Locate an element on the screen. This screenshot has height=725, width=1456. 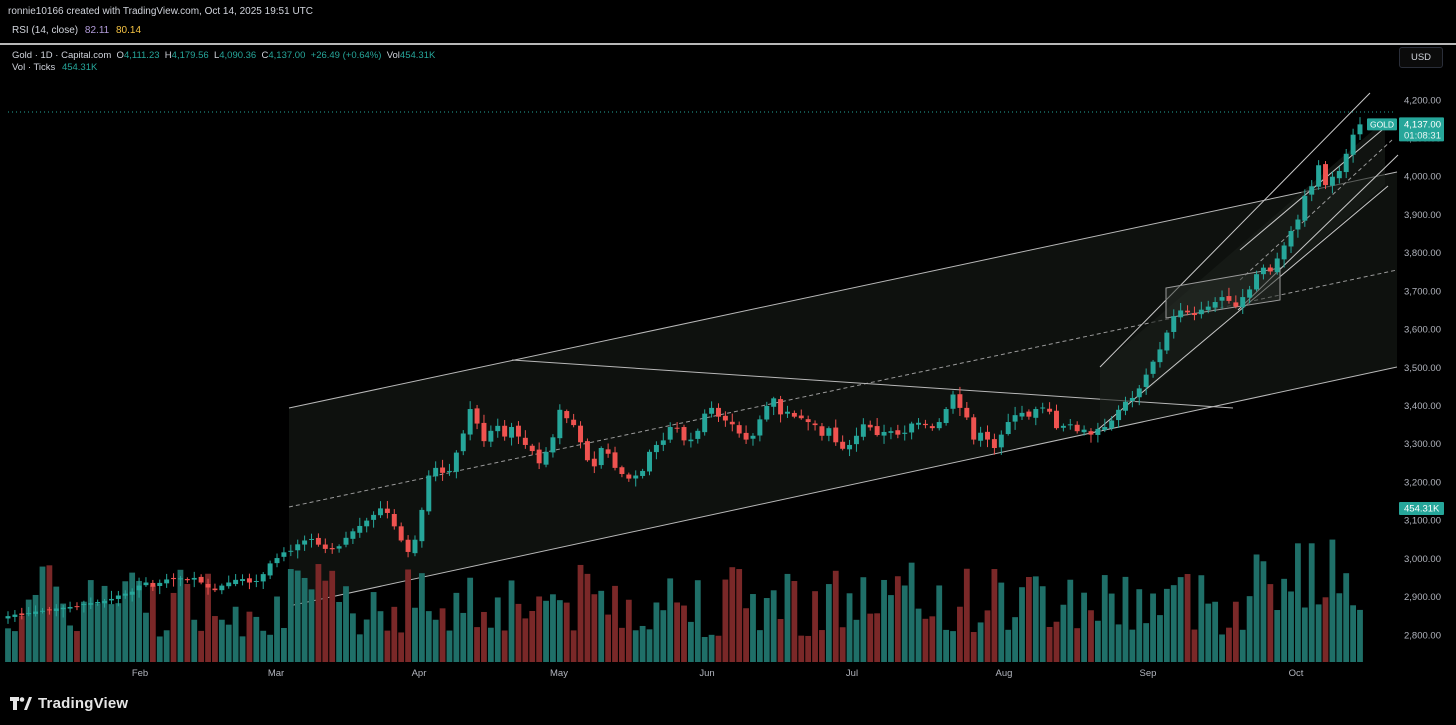
steep-channel-upper is located at coordinates (1235, 230).